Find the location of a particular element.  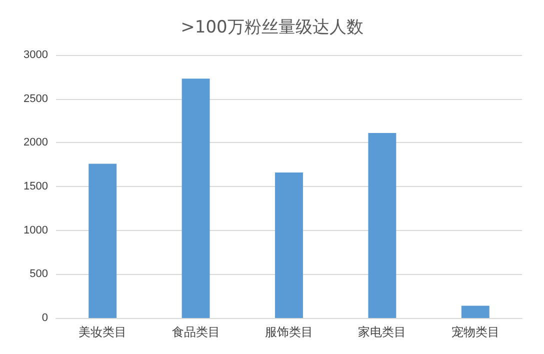

x-tick-label: 食品类目 is located at coordinates (196, 332).